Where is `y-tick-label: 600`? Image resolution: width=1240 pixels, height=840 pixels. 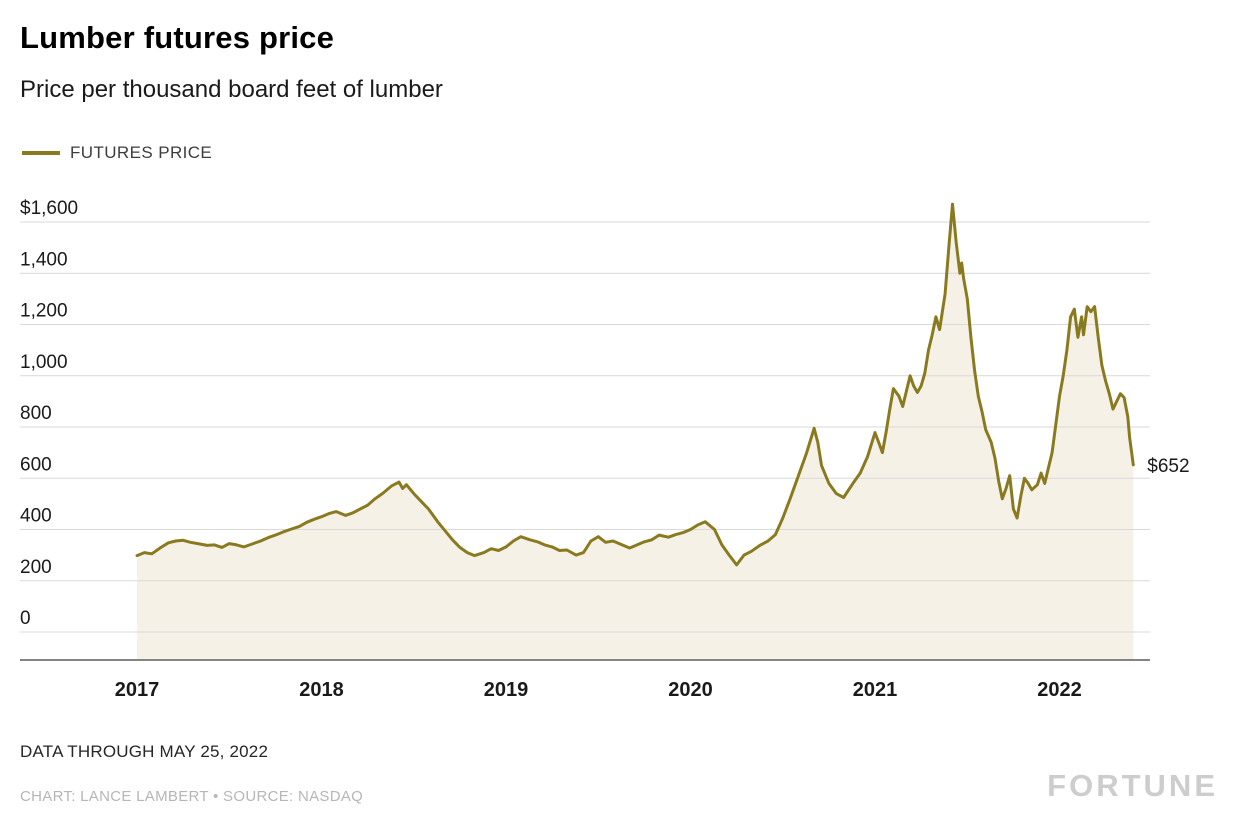
y-tick-label: 600 is located at coordinates (36, 464).